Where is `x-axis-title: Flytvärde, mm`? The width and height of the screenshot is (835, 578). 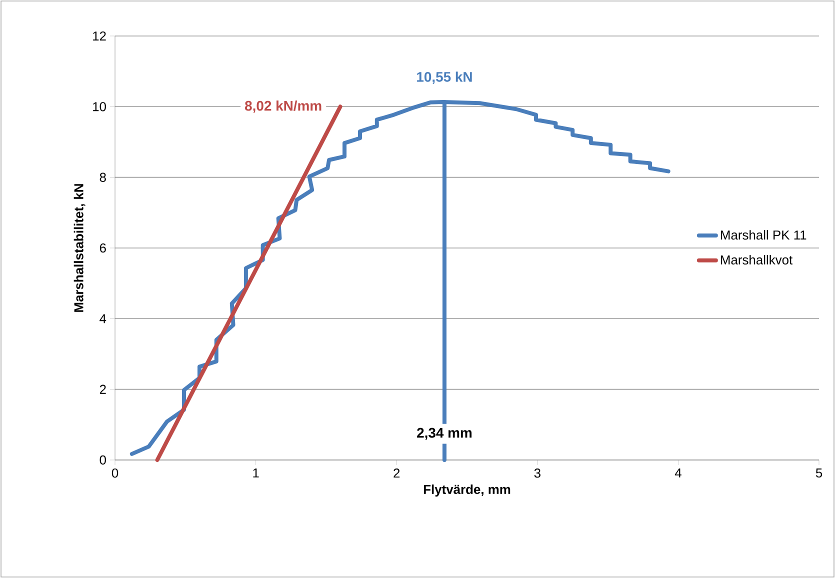 x-axis-title: Flytvärde, mm is located at coordinates (467, 490).